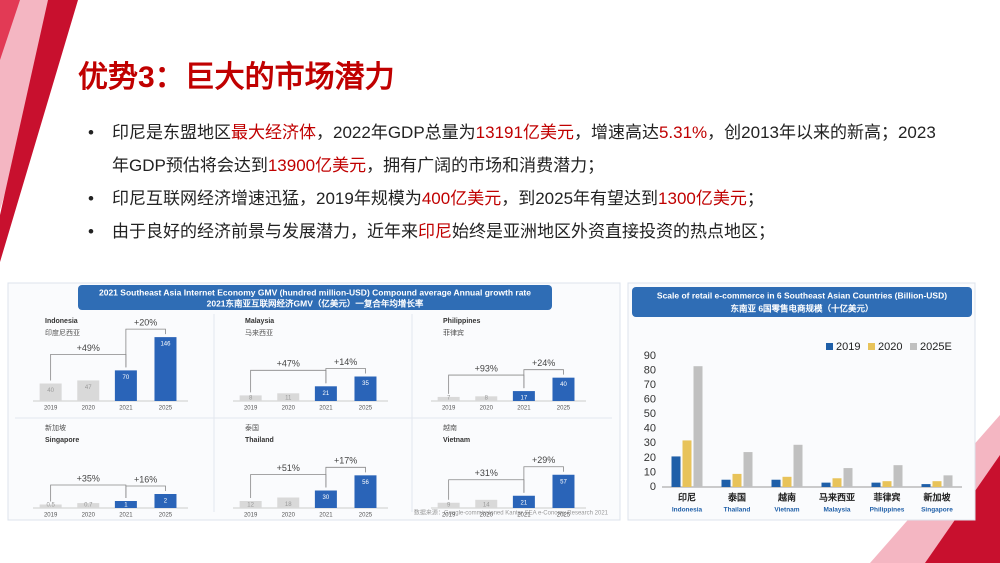 Image resolution: width=1000 pixels, height=563 pixels. Describe the element at coordinates (485, 165) in the screenshot. I see `bullet-text: ，拥有广阔的市场和消费潜力；` at that location.